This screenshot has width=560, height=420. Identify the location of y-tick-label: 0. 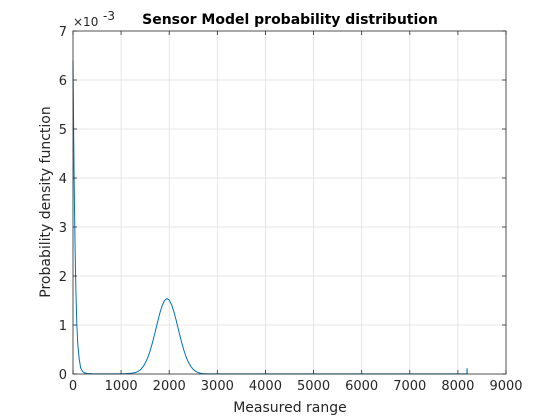
(63, 375).